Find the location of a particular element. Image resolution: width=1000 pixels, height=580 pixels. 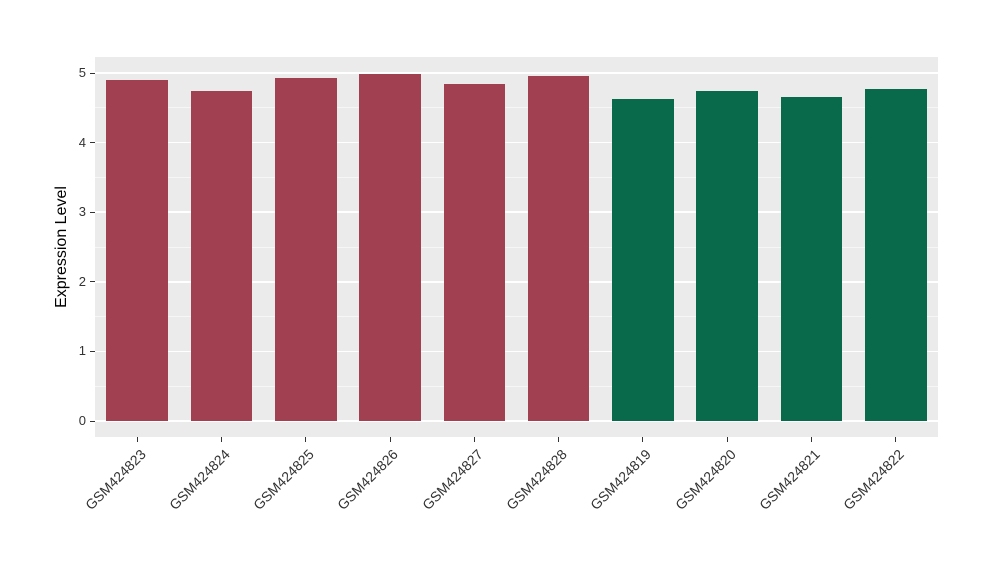

bar-GSM424826 is located at coordinates (390, 247).